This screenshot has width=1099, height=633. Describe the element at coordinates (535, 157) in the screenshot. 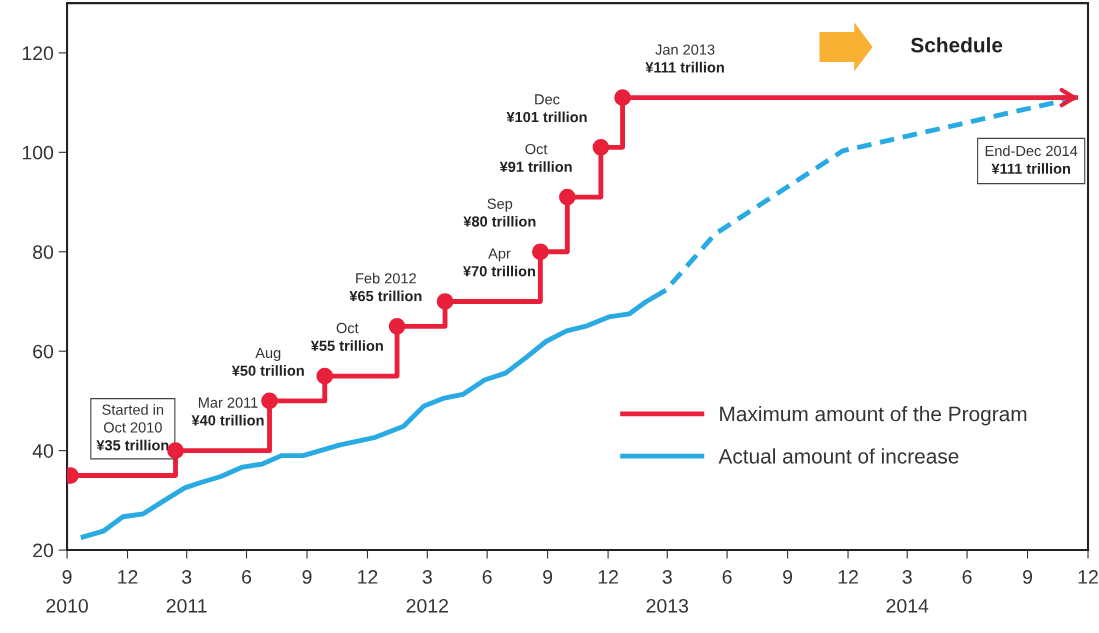

I see `annotation: Oct ¥91 trillion` at that location.